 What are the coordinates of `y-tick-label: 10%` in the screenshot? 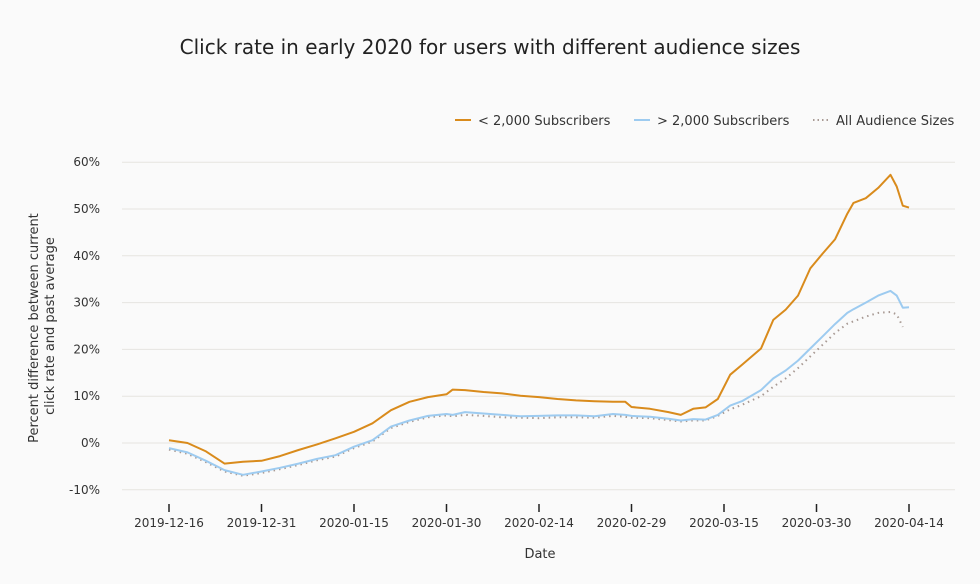 It's located at (86, 396).